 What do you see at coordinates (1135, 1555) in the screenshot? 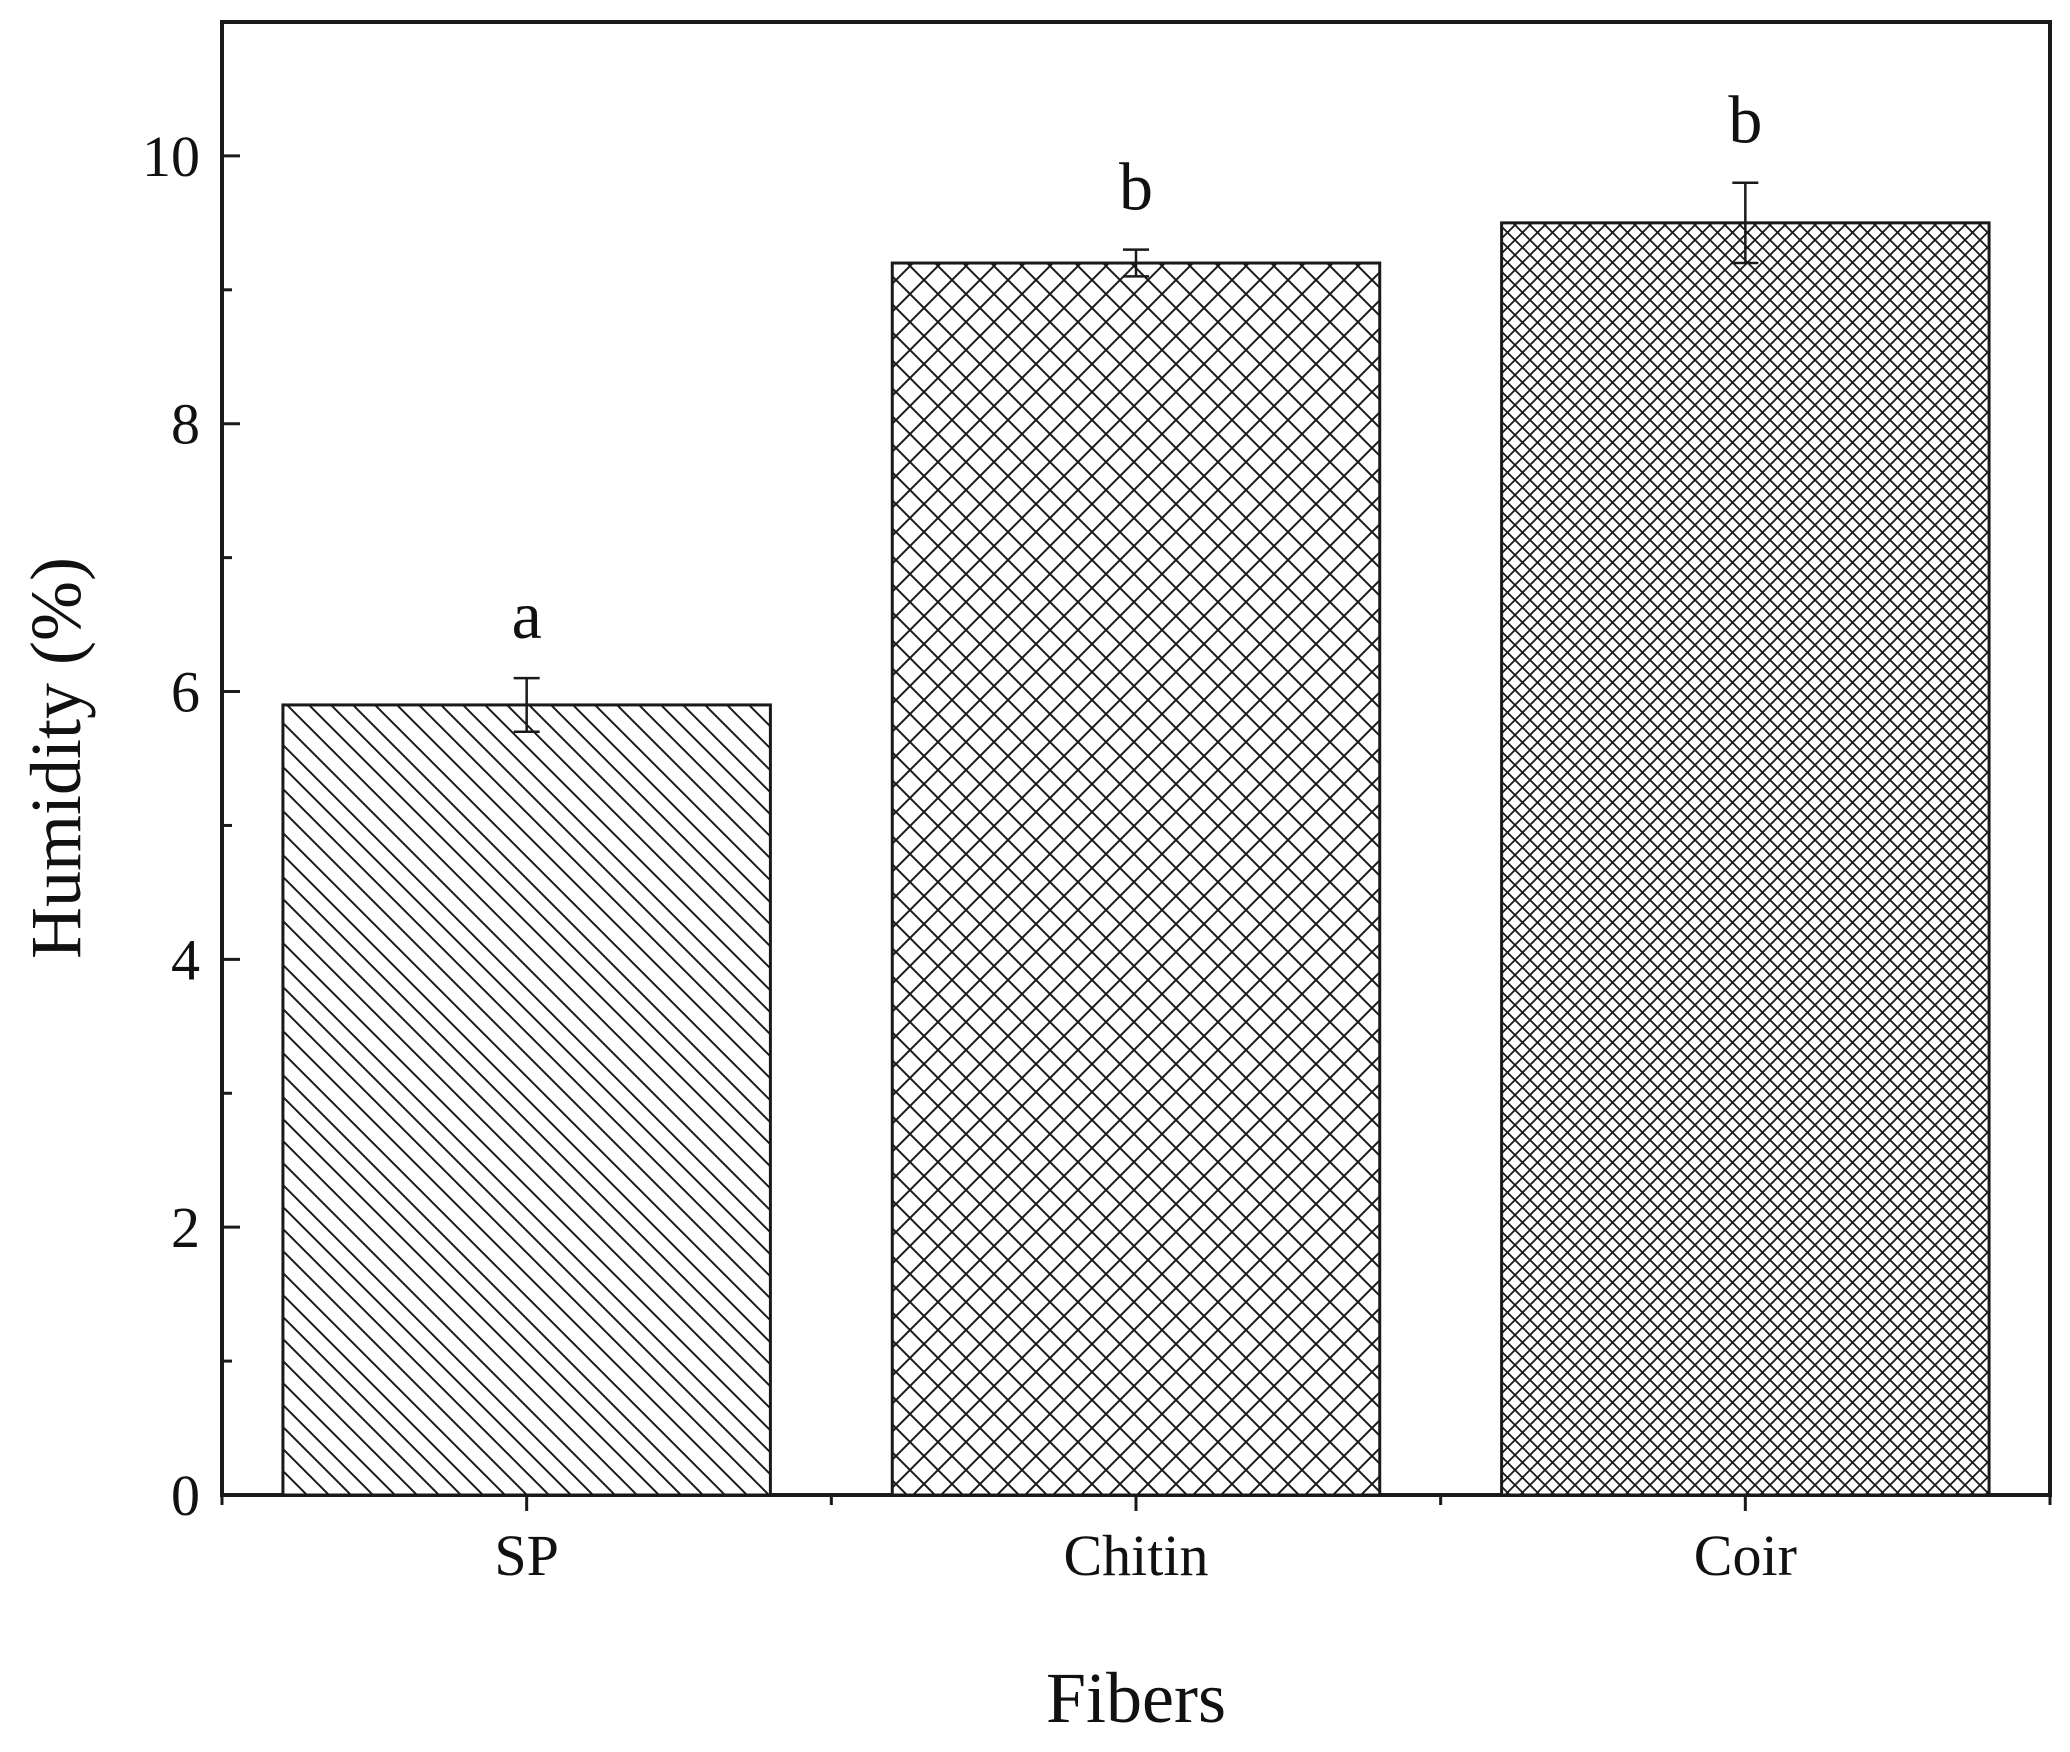
I see `x-tick-label-chitin: Chitin` at bounding box center [1135, 1555].